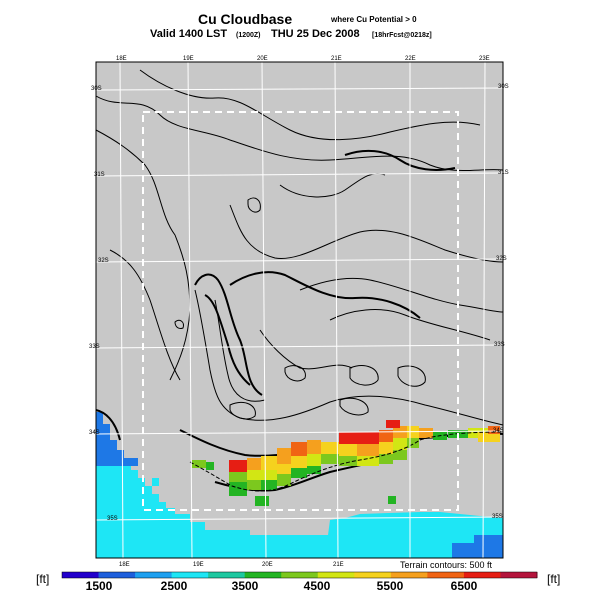  I want to click on lat-label-right: 32S, so click(501, 259).